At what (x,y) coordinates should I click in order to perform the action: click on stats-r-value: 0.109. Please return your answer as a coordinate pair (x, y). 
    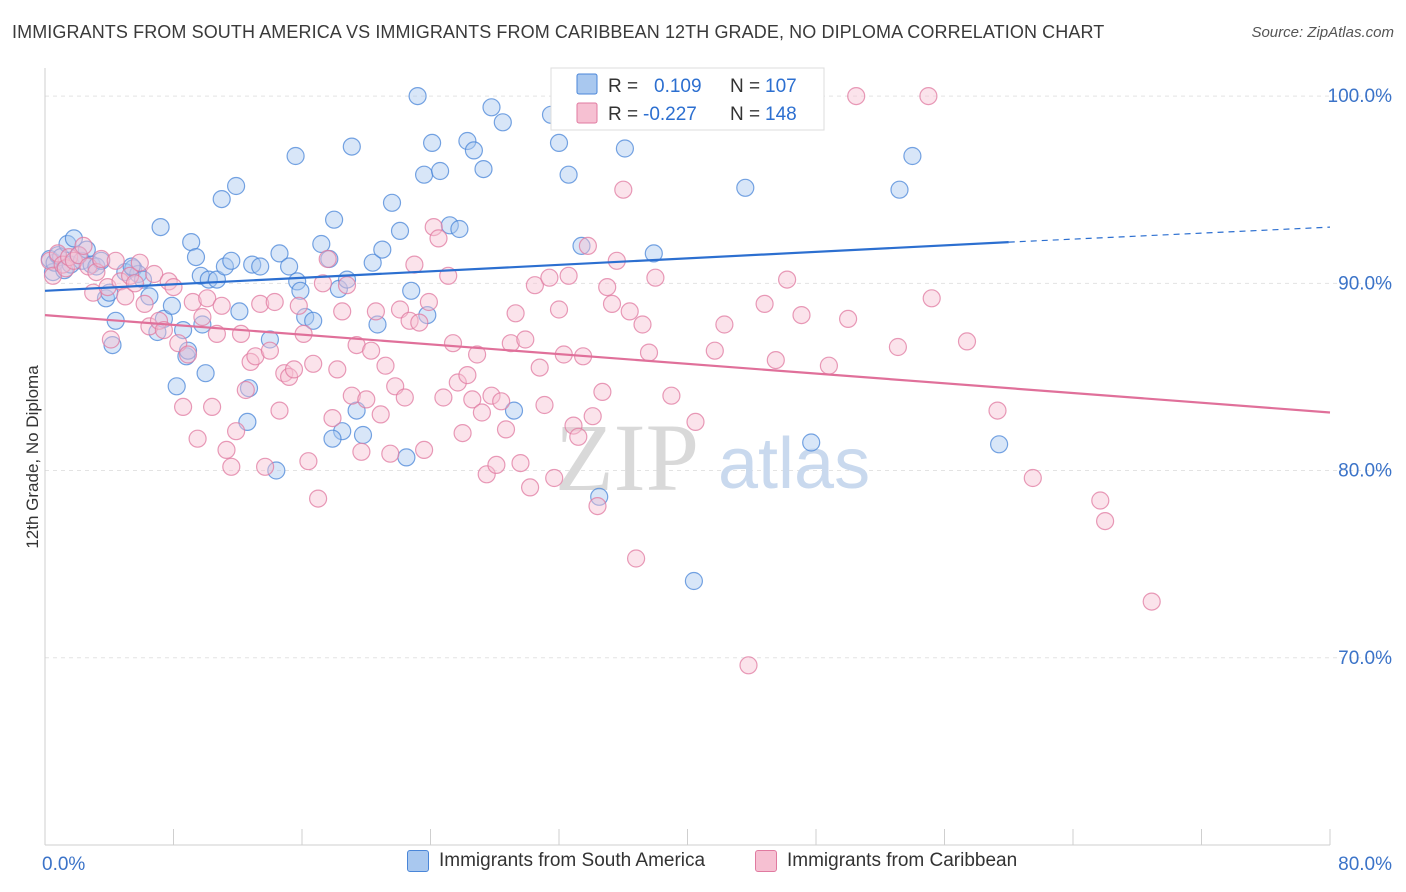
    Looking at the image, I should click on (678, 86).